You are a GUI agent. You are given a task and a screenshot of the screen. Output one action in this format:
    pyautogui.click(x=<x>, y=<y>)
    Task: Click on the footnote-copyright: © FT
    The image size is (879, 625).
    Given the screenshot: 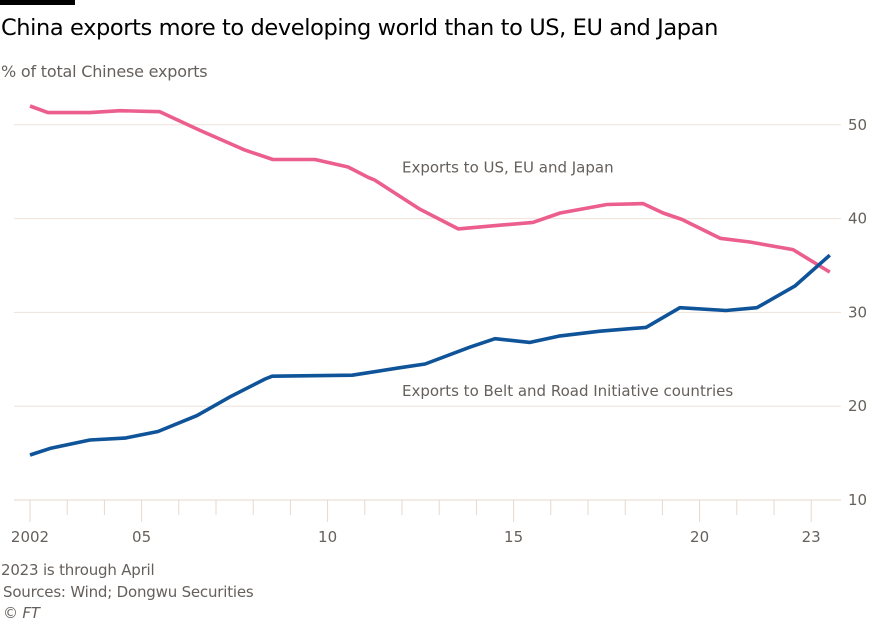 What is the action you would take?
    pyautogui.click(x=21, y=613)
    